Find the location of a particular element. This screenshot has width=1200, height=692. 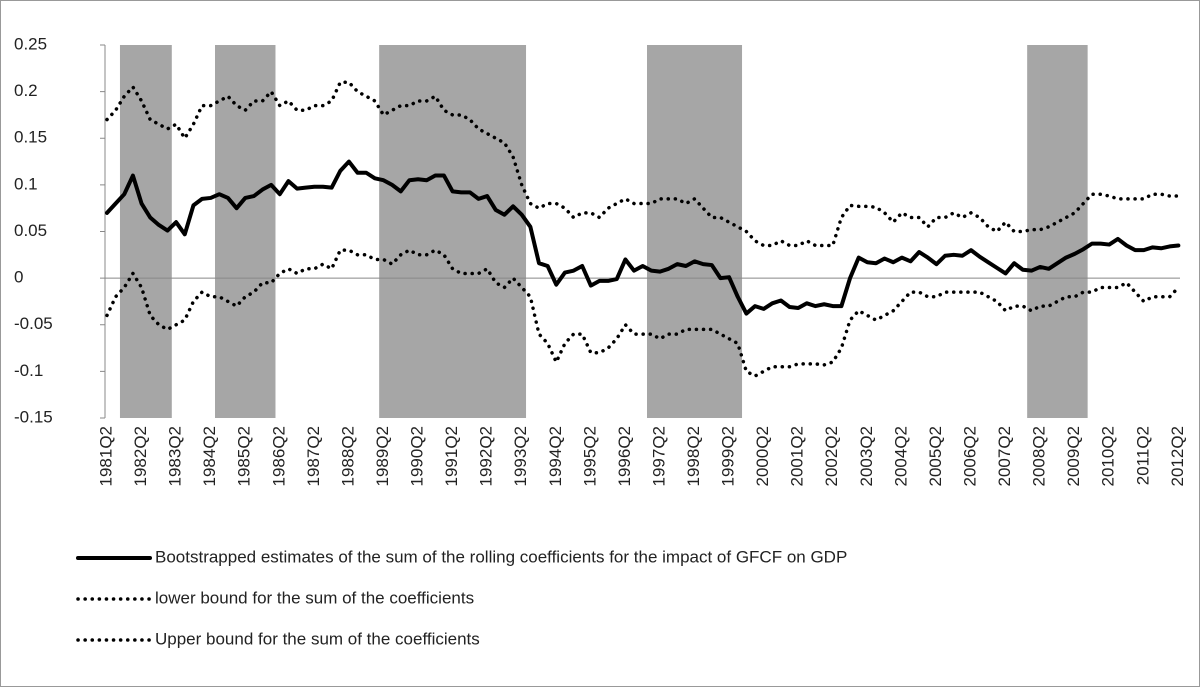

x-tick-label: 2010Q2 is located at coordinates (1108, 456).